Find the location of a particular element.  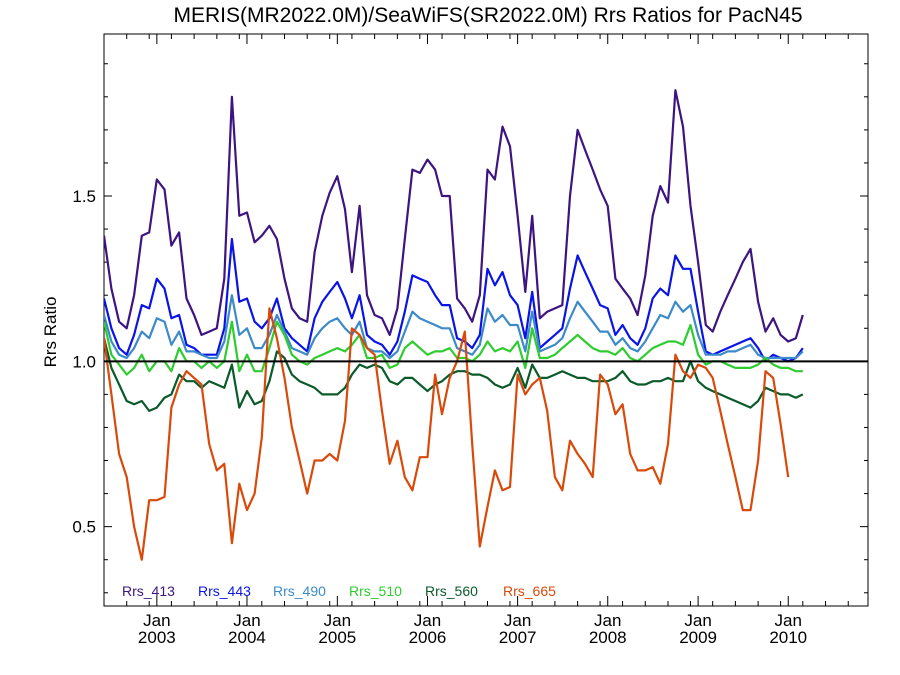

y-tick-label: 1.0 is located at coordinates (84, 361).